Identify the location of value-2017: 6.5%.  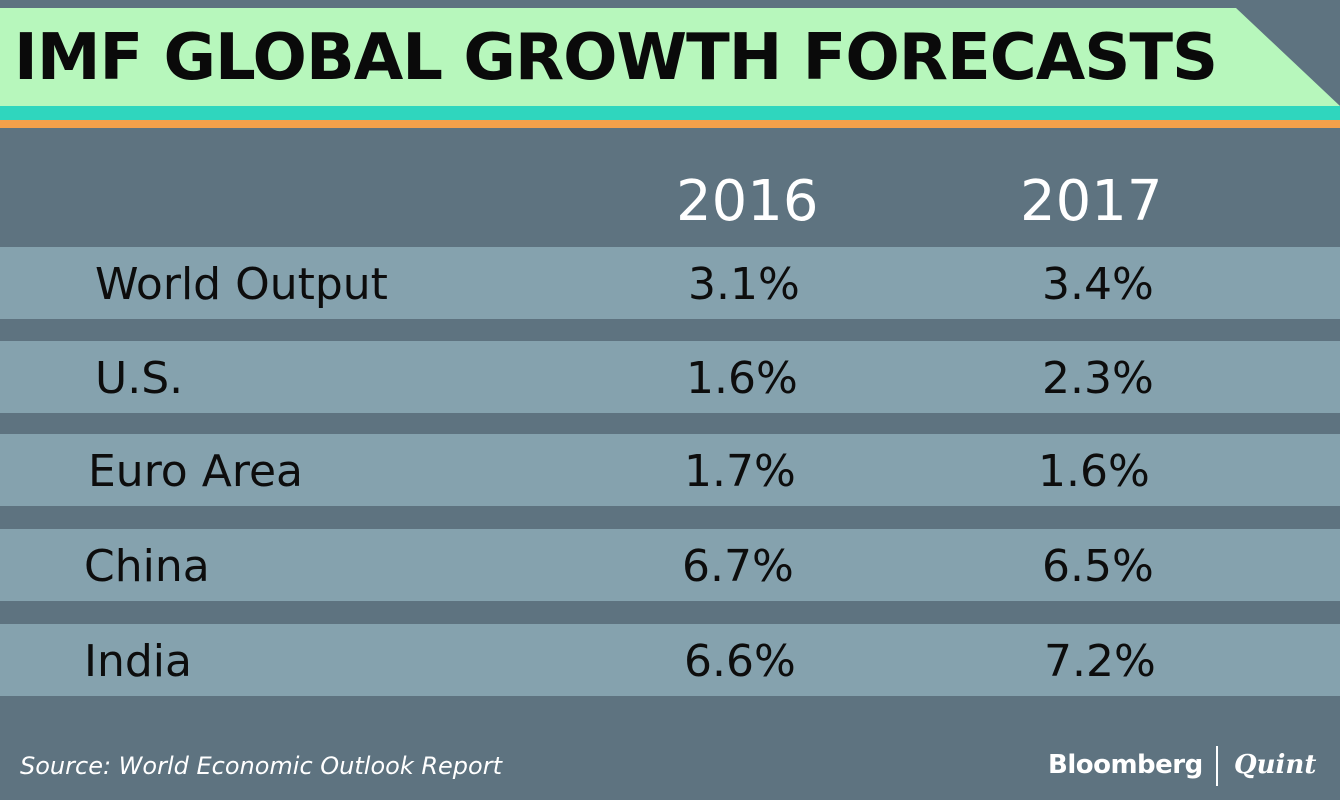
(1098, 566).